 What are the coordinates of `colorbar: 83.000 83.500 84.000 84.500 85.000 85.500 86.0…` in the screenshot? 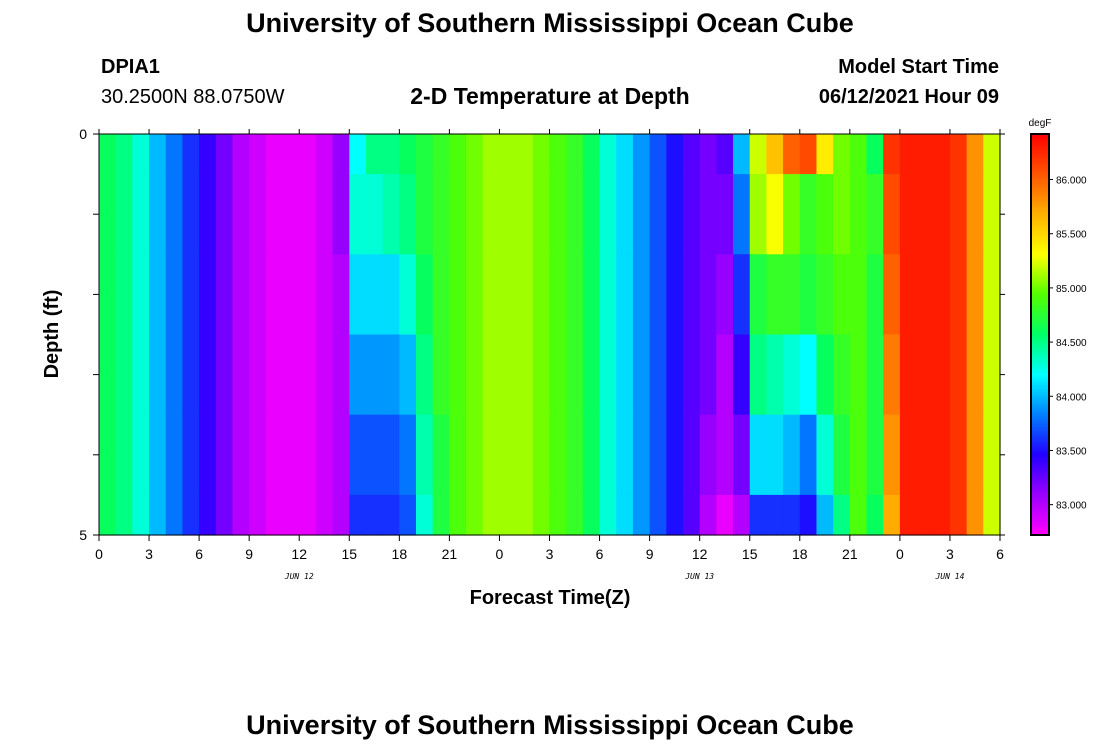 It's located at (1058, 327).